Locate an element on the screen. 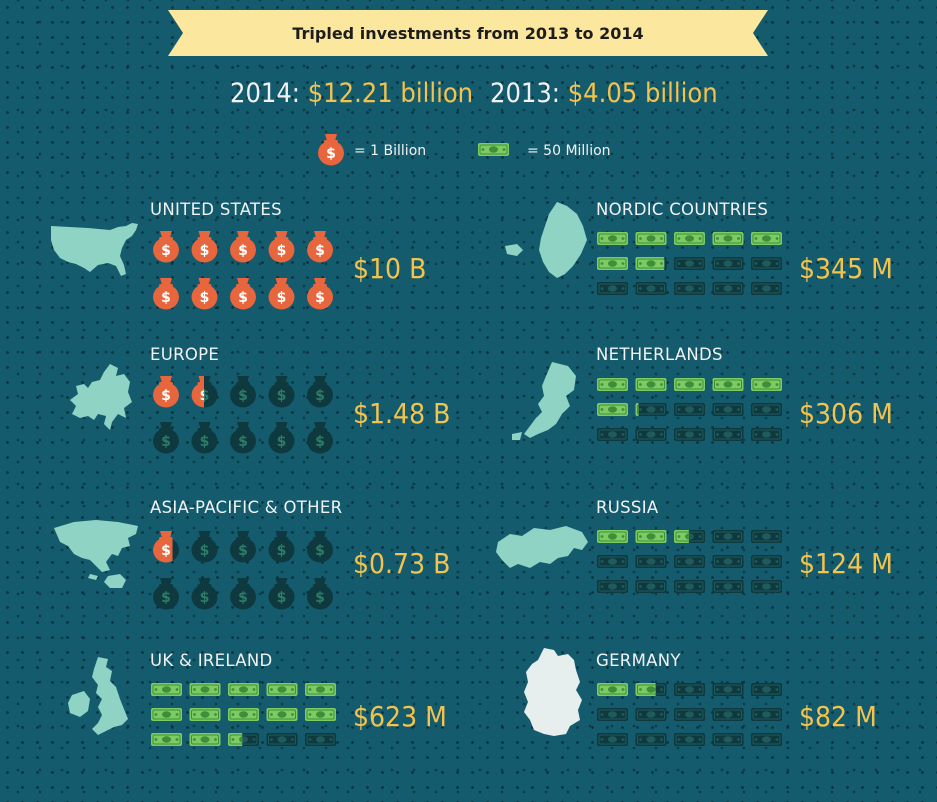  money-bag-icon-europe-4: $ is located at coordinates (281, 392).